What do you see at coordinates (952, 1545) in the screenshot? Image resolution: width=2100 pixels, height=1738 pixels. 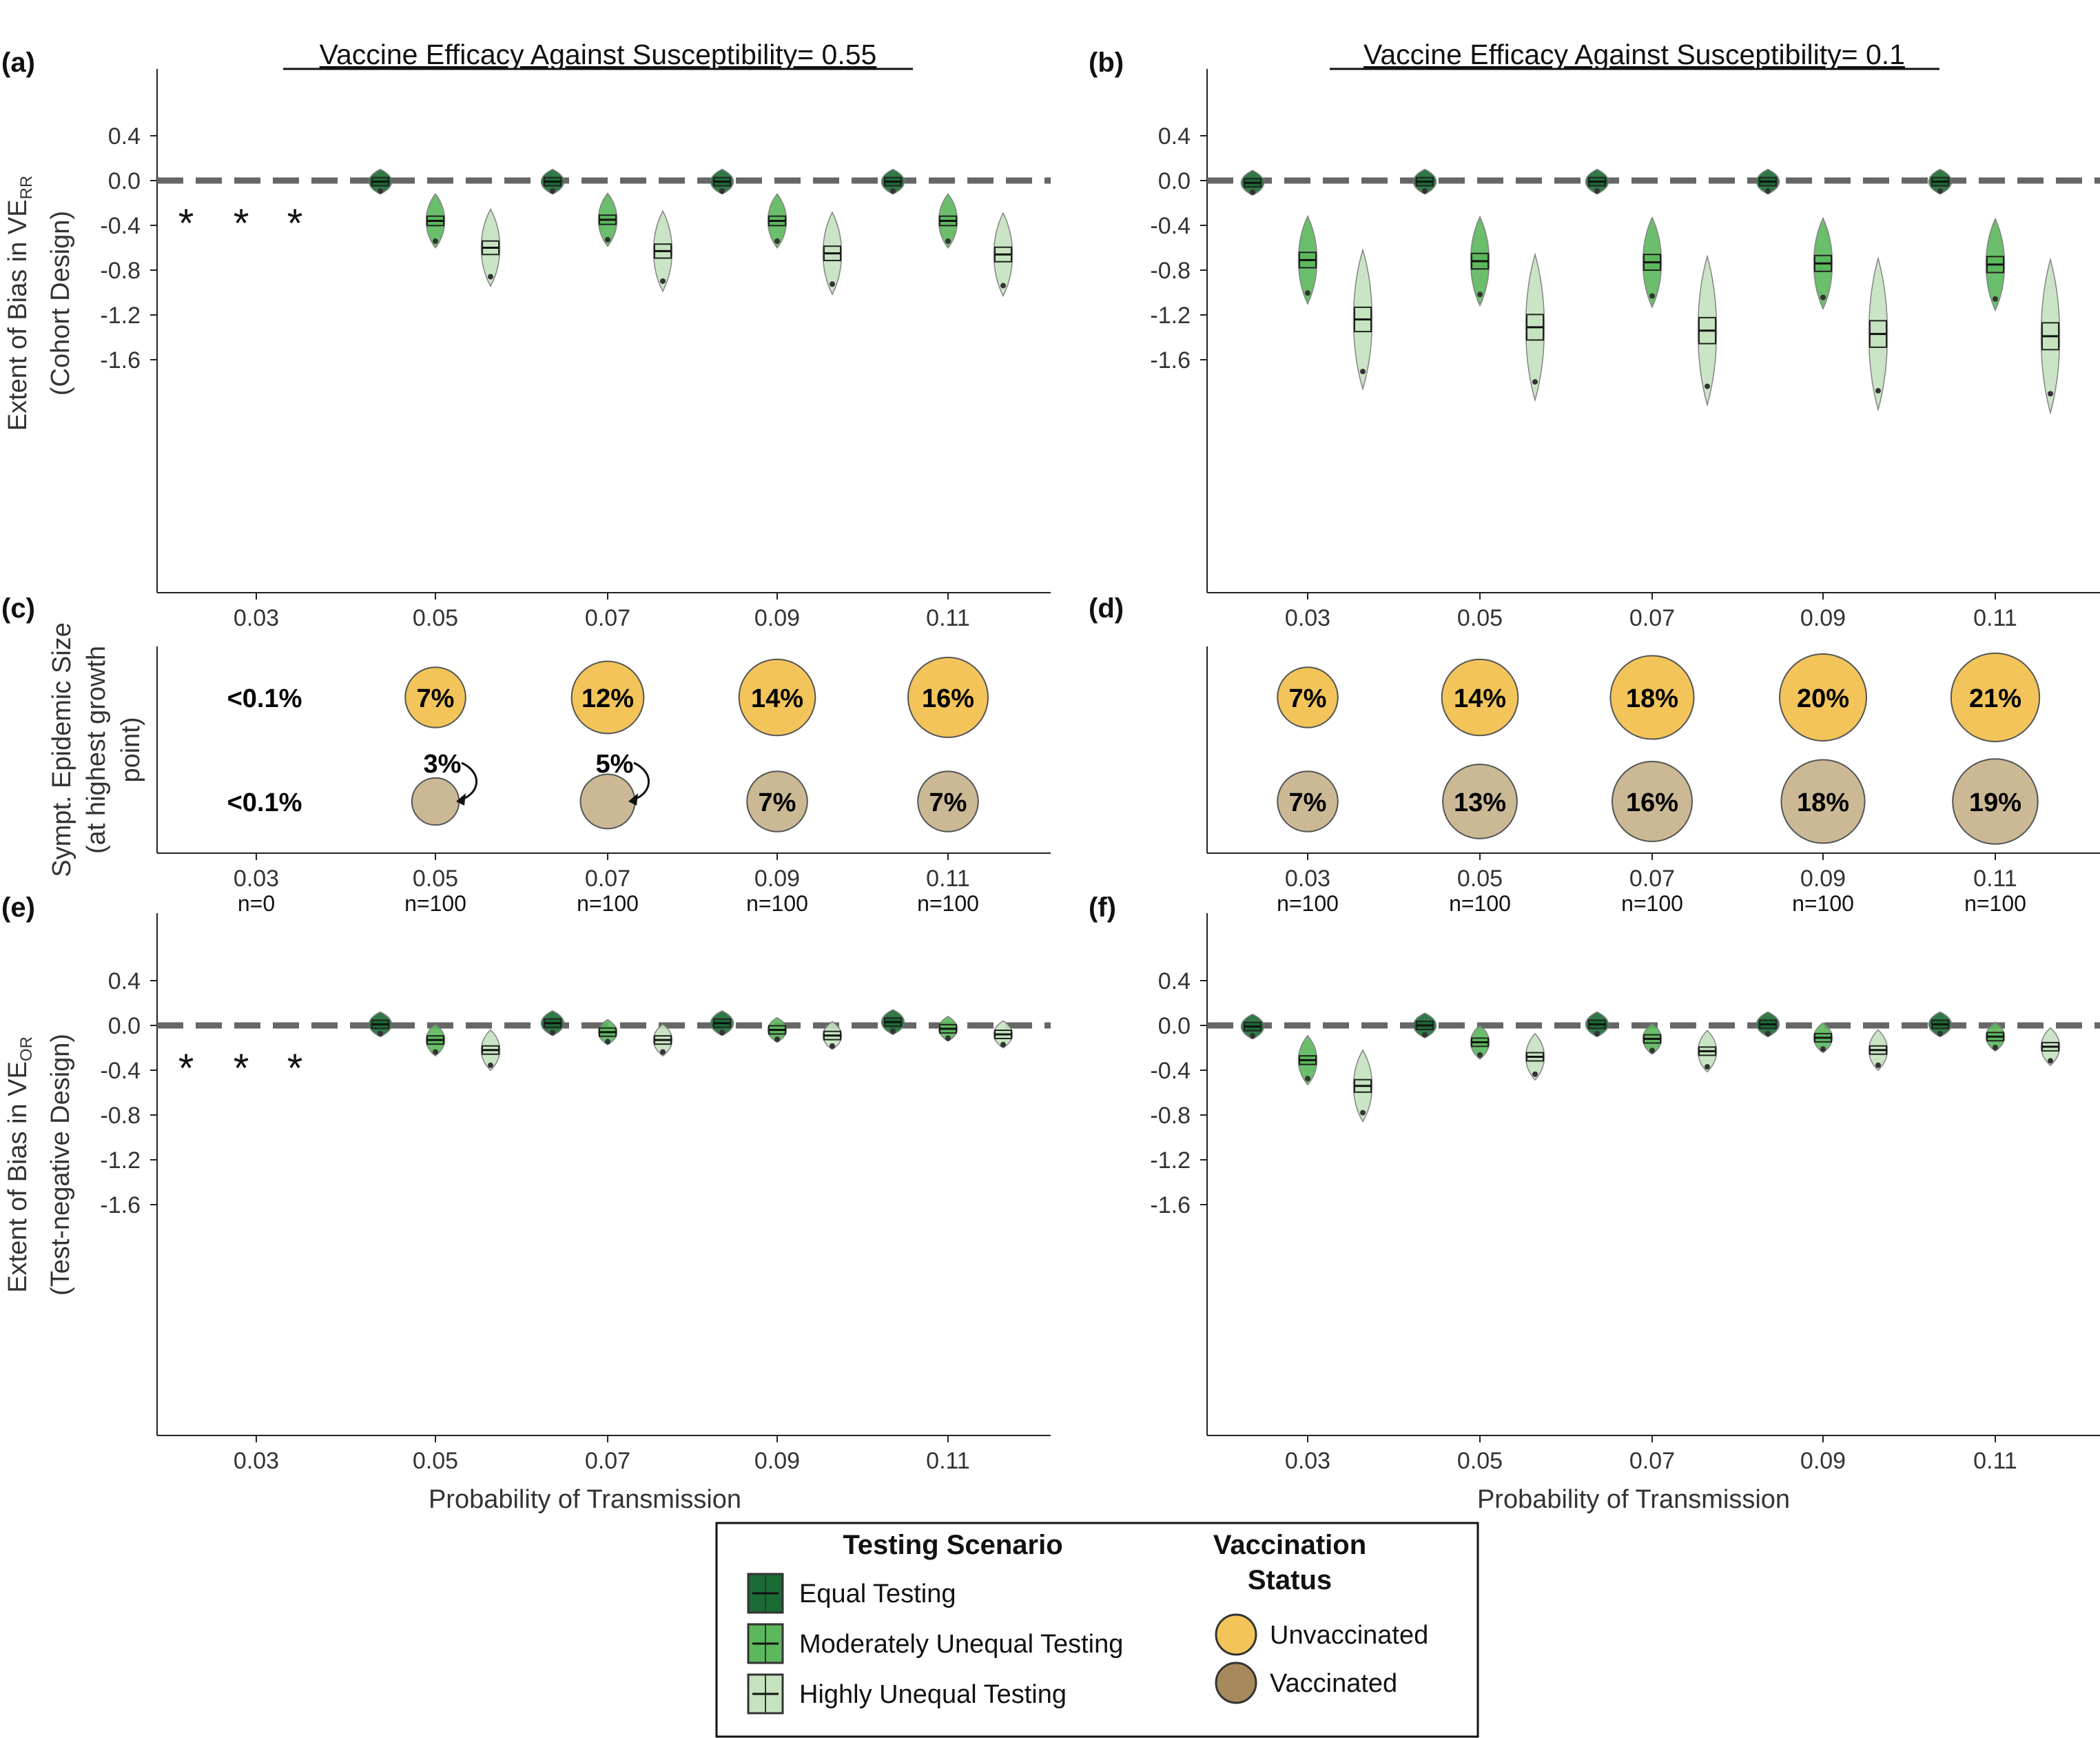 I see `legend-testing-title: Testing Scenario` at bounding box center [952, 1545].